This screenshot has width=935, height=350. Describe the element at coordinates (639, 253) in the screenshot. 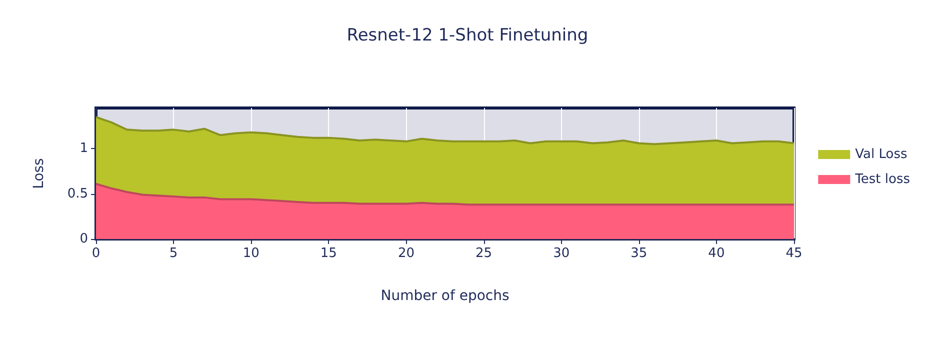

I see `x-tick-label: 35` at that location.